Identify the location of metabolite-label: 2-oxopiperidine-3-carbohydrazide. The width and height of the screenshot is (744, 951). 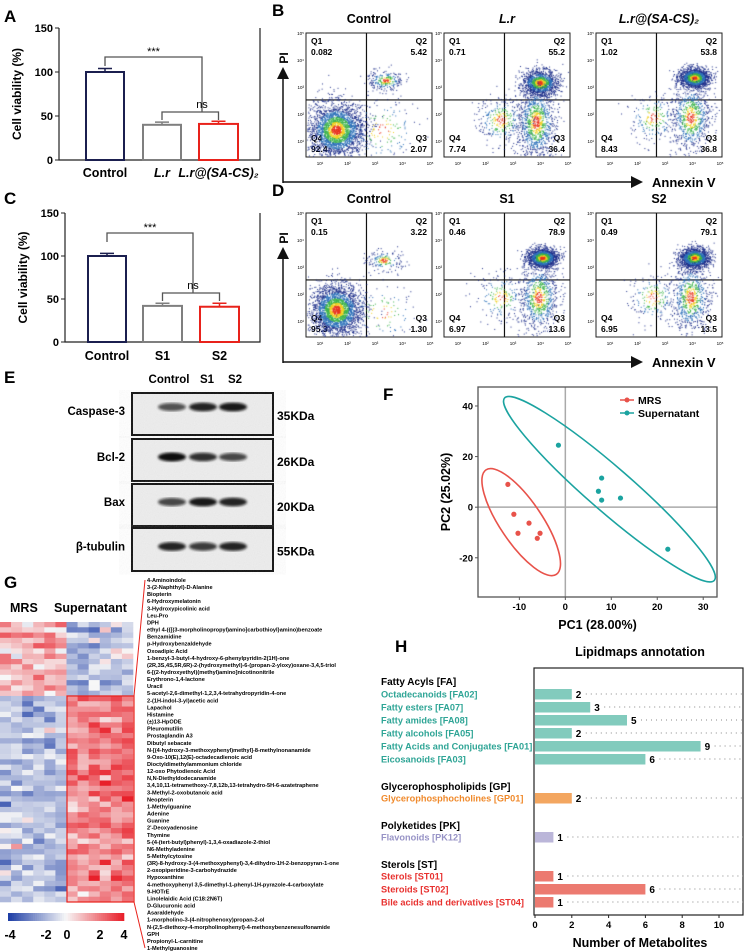
(192, 871).